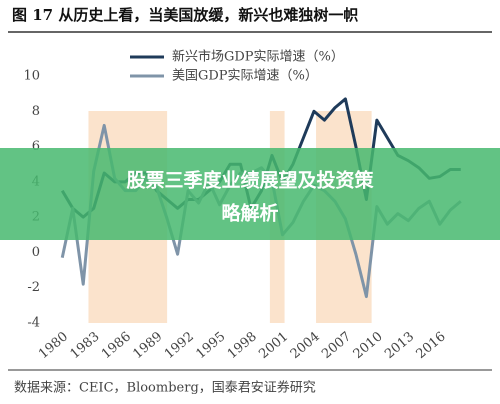 This screenshot has width=500, height=404. I want to click on x-tick-label: 2001, so click(273, 345).